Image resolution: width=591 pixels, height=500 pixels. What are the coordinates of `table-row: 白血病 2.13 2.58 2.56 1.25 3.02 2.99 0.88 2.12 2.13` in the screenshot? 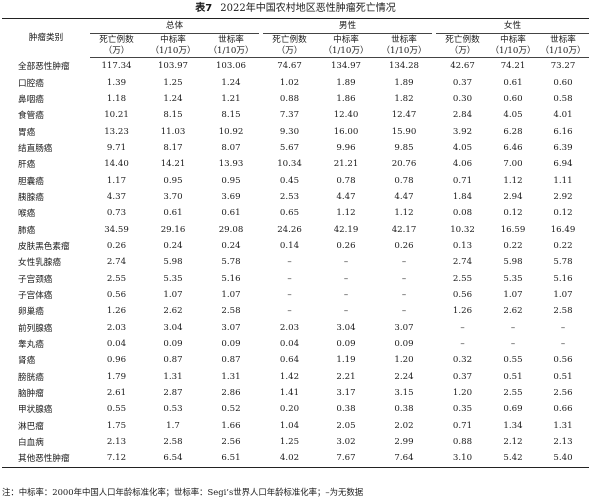 It's located at (295, 442).